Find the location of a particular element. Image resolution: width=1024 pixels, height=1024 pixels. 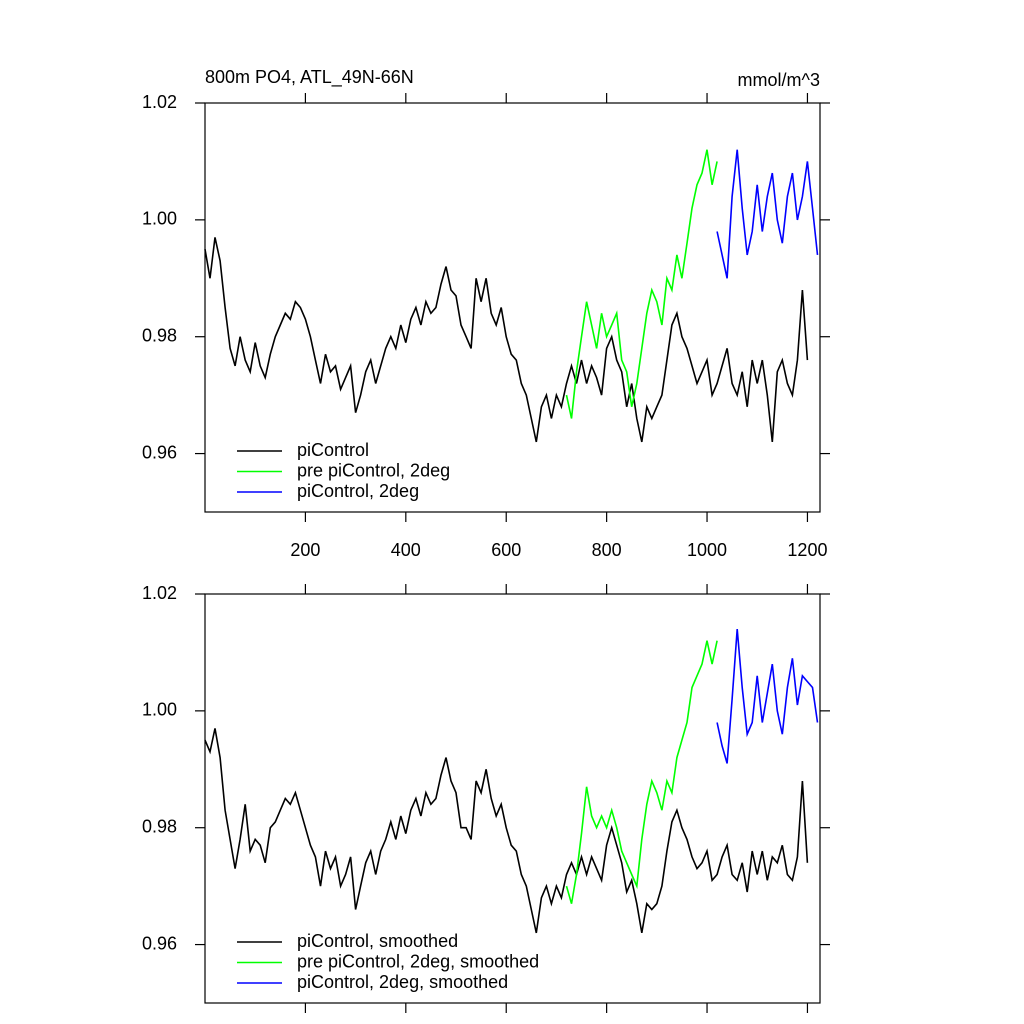

x-tick-label: 400 is located at coordinates (406, 550).